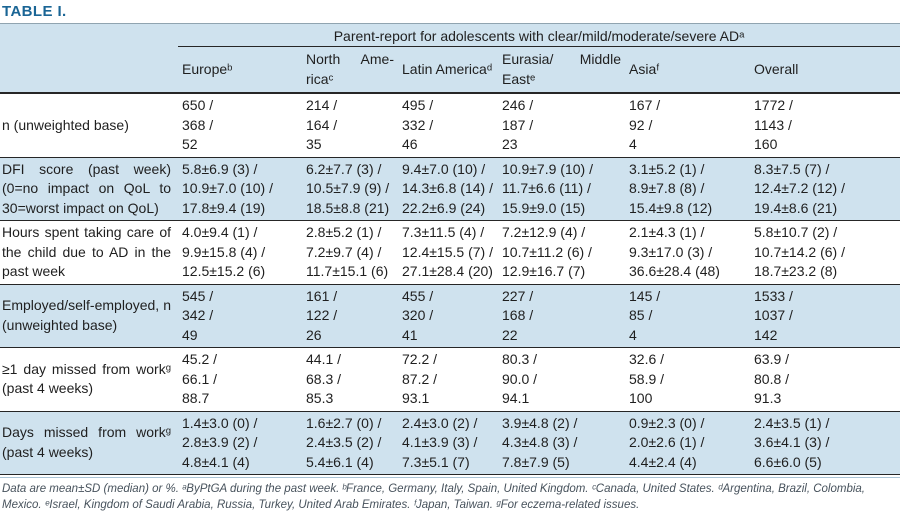 This screenshot has width=900, height=514. Describe the element at coordinates (344, 422) in the screenshot. I see `data-cell-line: 1.6±2.7 (0) /` at that location.